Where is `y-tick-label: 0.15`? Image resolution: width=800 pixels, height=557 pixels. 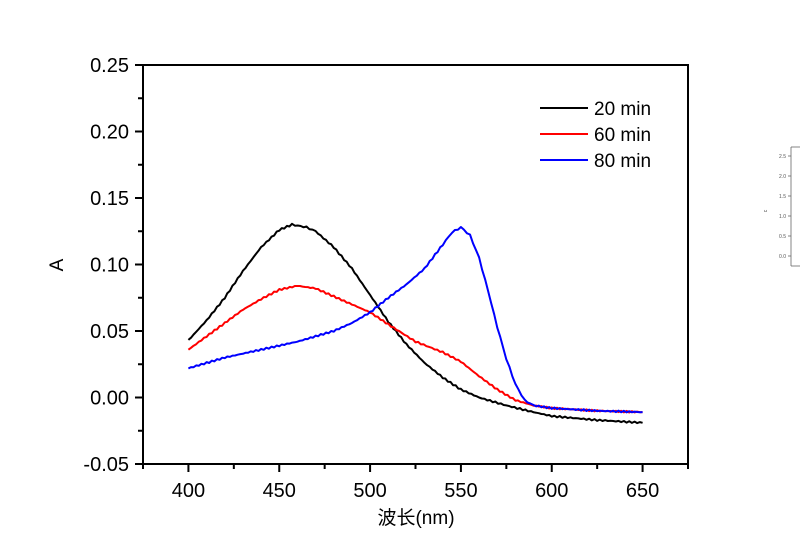
y-tick-label: 0.15 is located at coordinates (109, 199).